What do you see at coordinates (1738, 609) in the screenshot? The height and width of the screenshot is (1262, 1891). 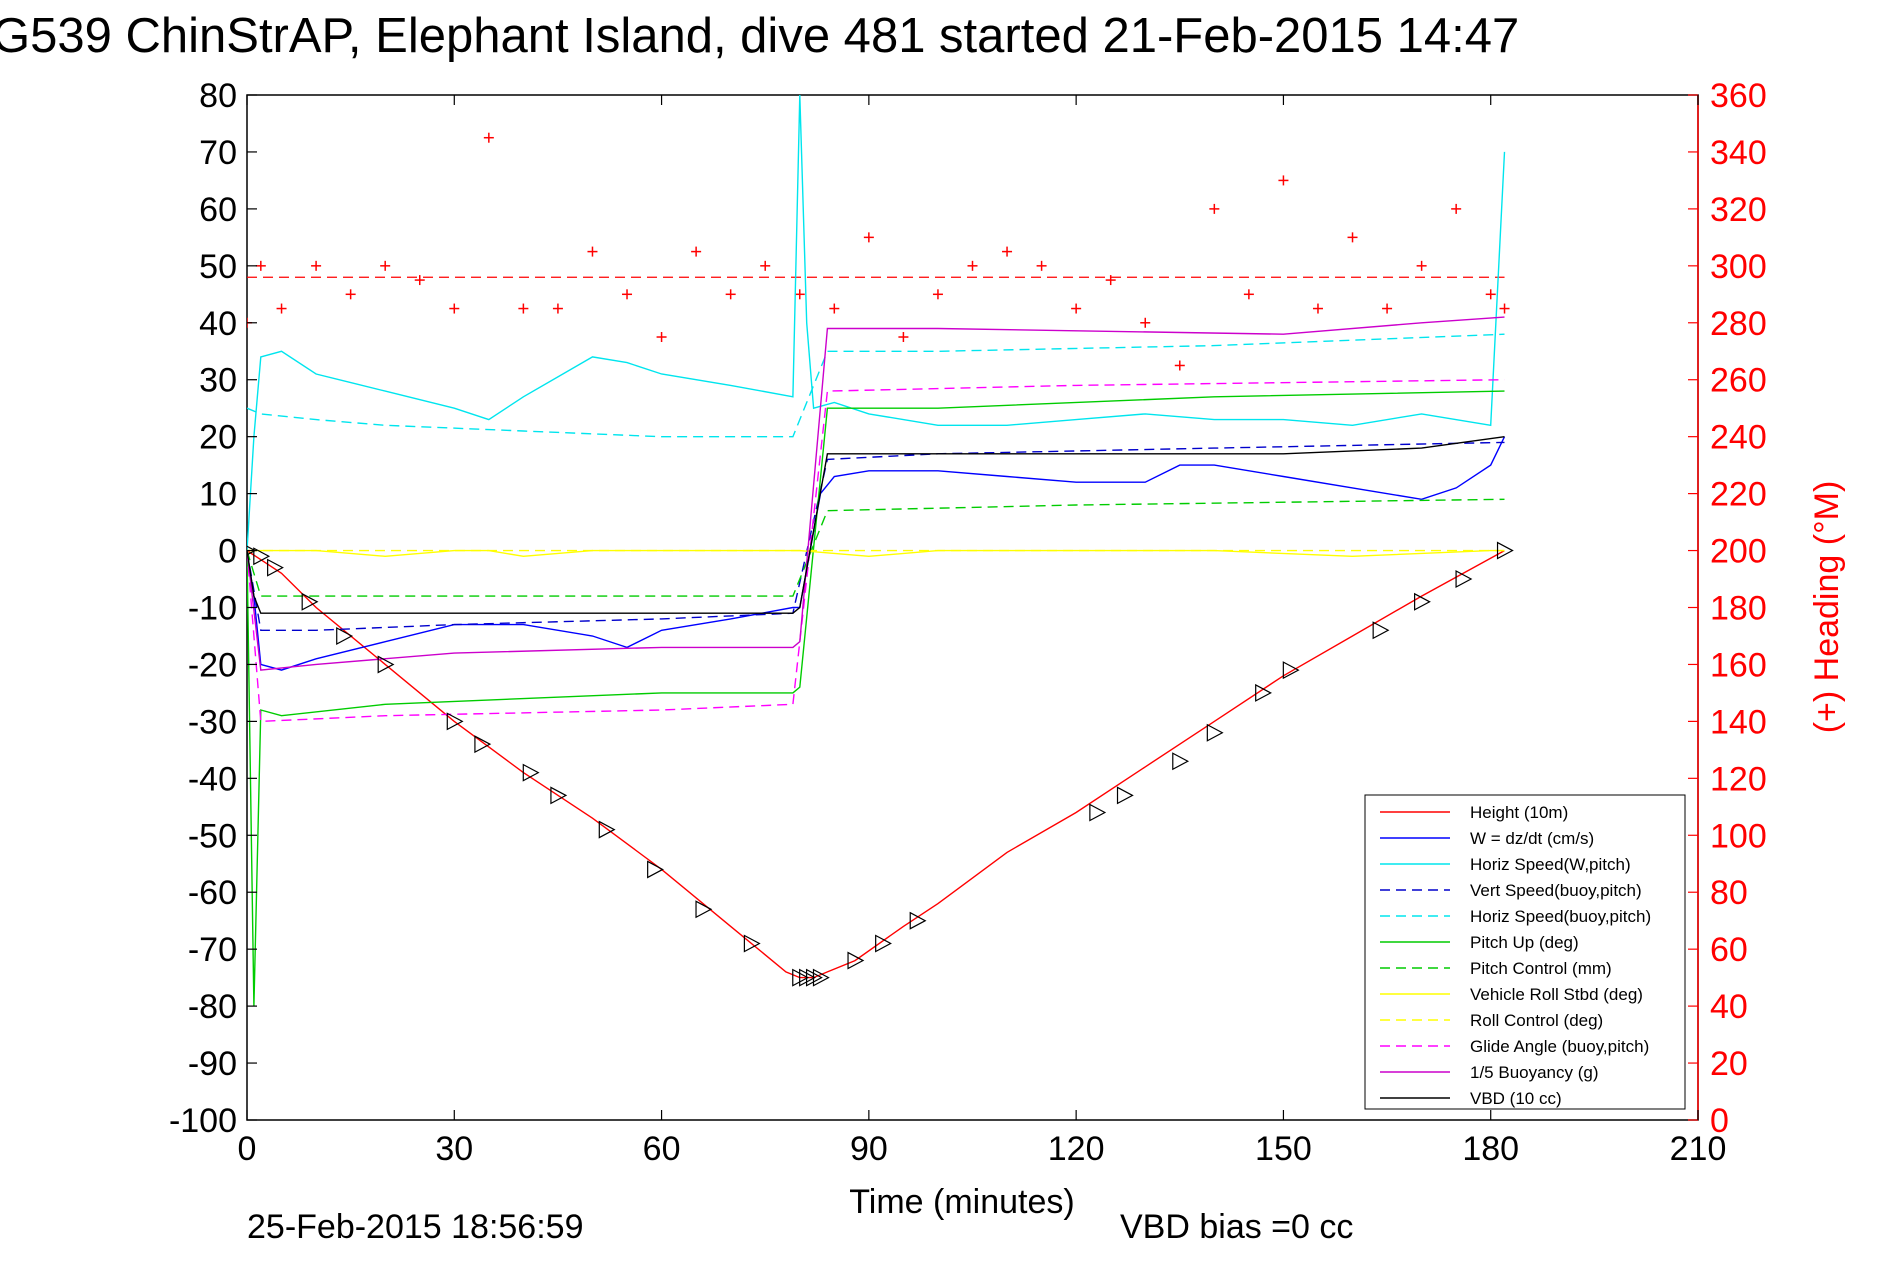 I see `right-y-tick-label: 180` at bounding box center [1738, 609].